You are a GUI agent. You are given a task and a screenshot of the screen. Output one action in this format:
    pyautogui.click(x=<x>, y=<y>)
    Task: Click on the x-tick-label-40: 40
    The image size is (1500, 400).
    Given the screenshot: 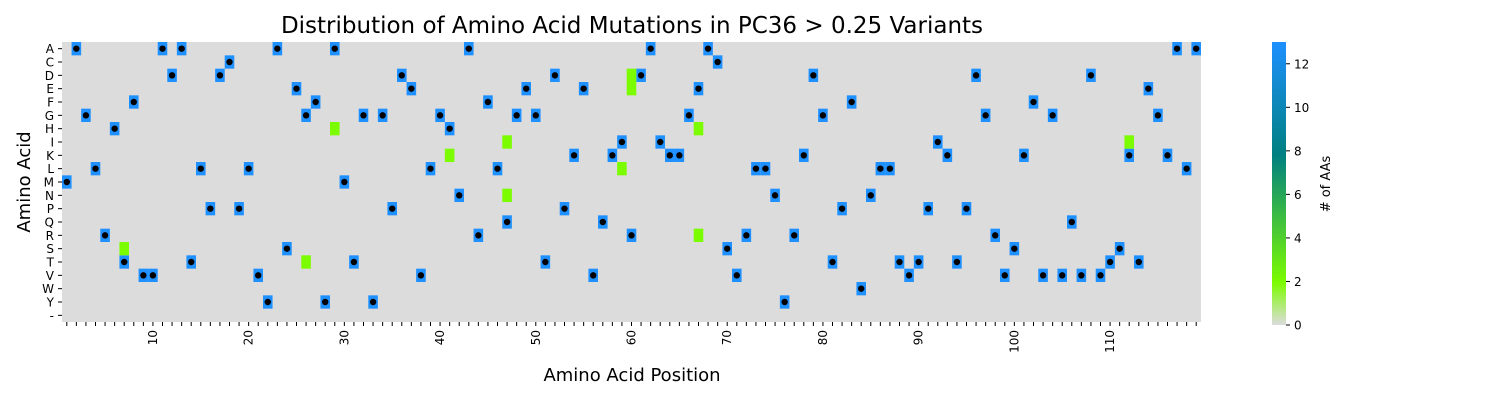 What is the action you would take?
    pyautogui.click(x=440, y=337)
    